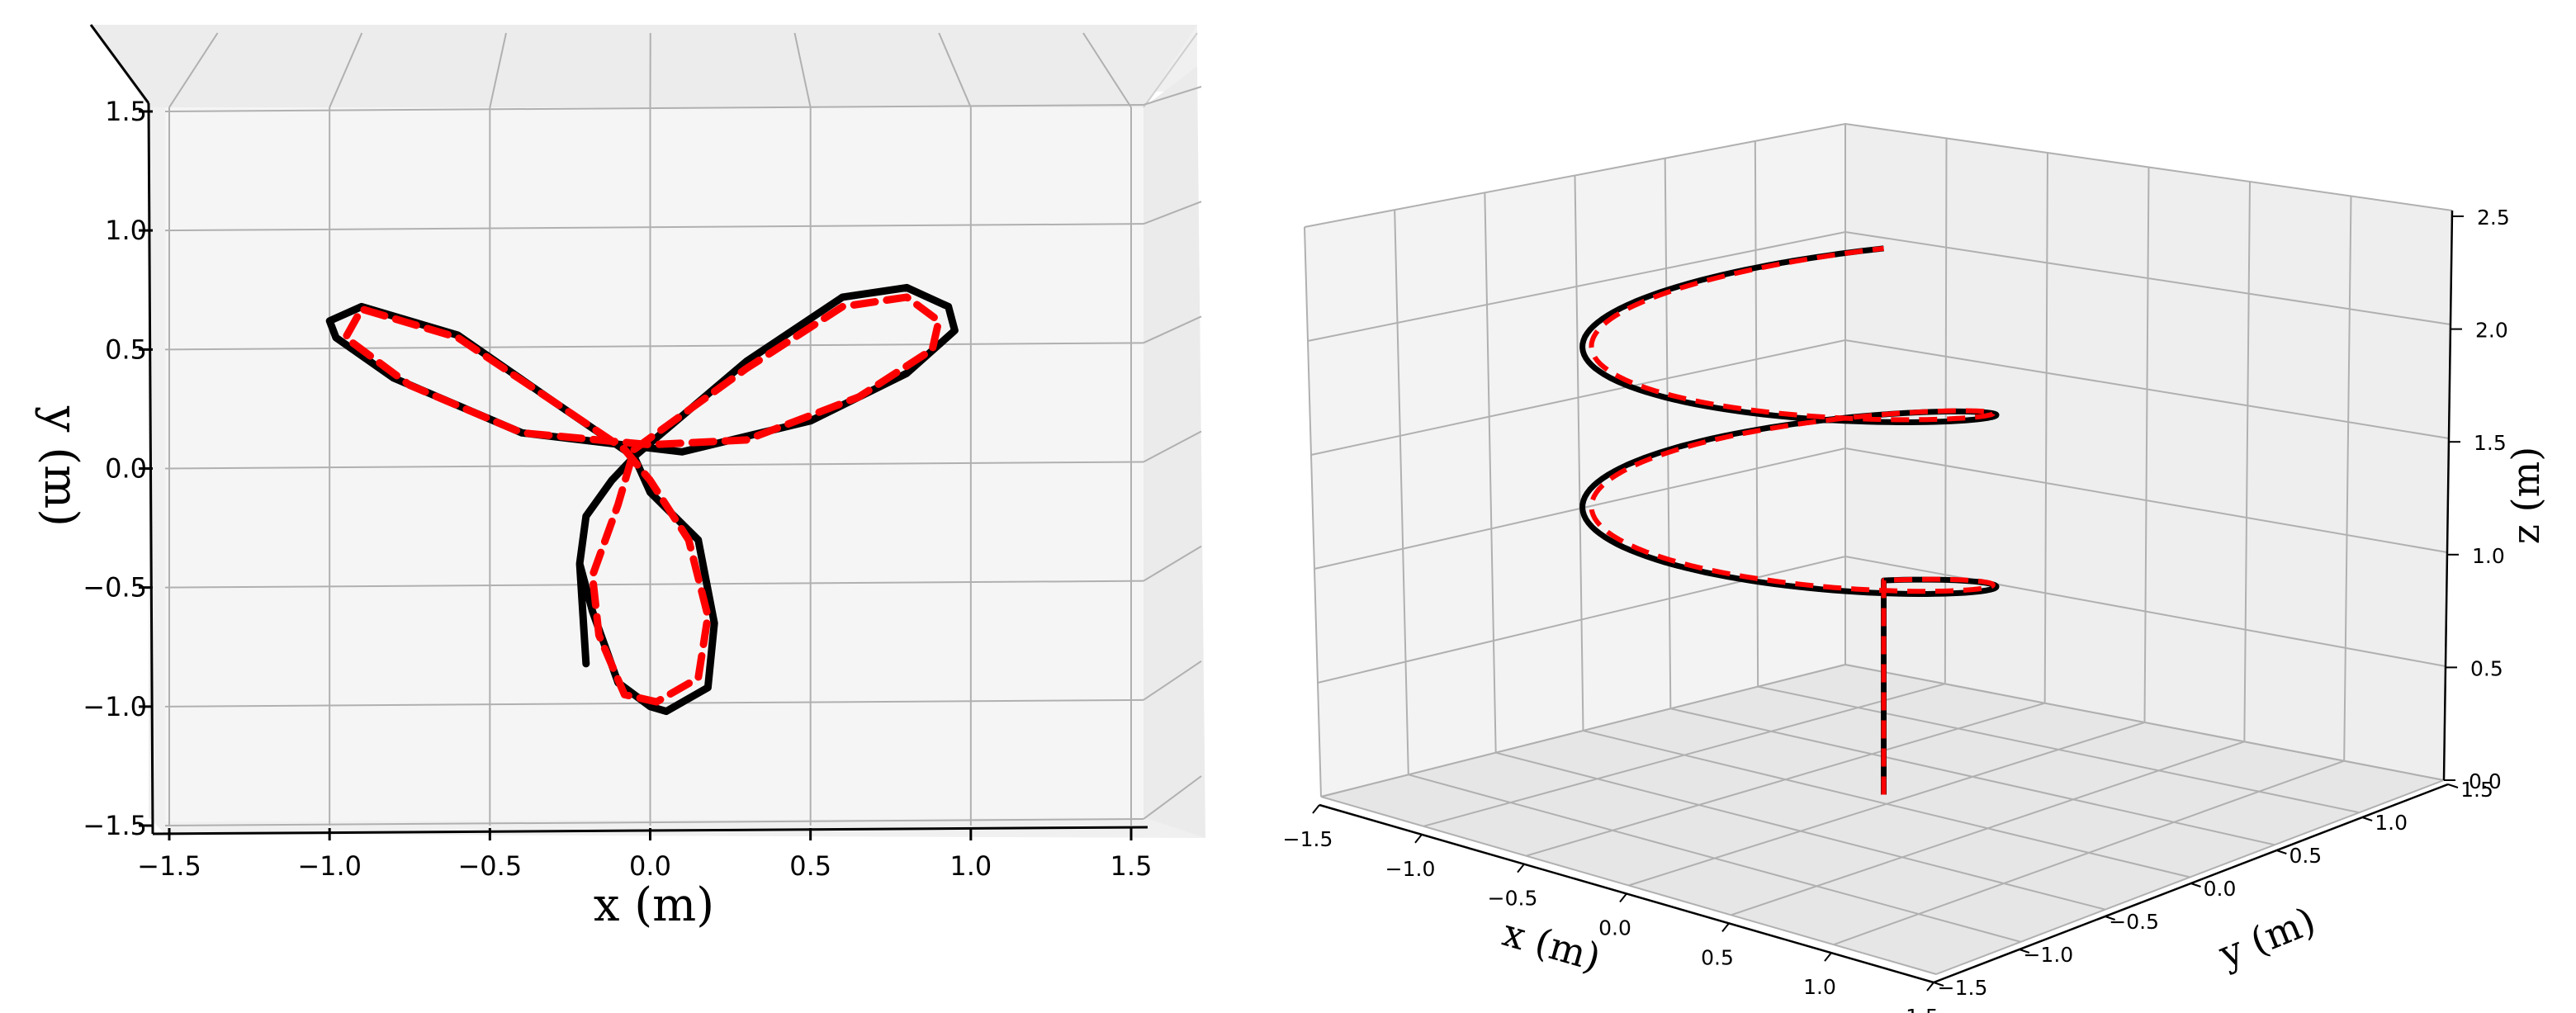 The height and width of the screenshot is (1013, 2576). I want to click on actual-trajectory-line, so click(642, 499).